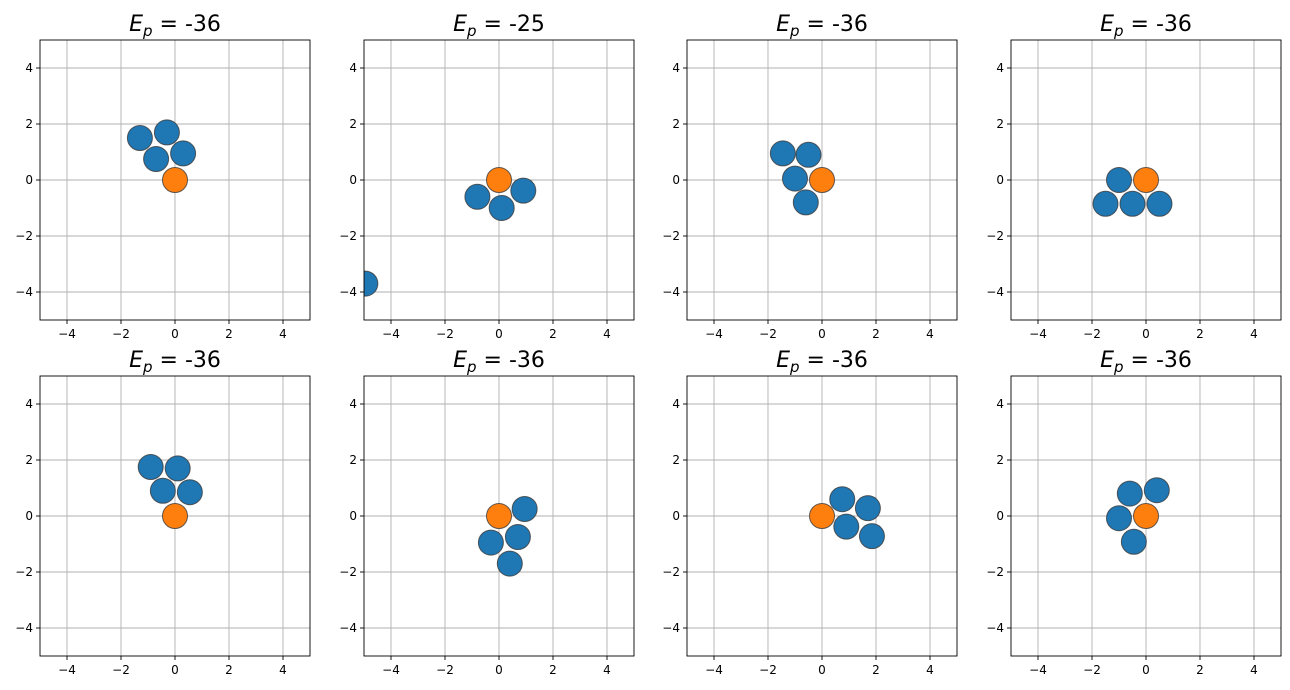 Image resolution: width=1290 pixels, height=690 pixels. What do you see at coordinates (499, 26) in the screenshot?
I see `subplot-title: Ep = -25` at bounding box center [499, 26].